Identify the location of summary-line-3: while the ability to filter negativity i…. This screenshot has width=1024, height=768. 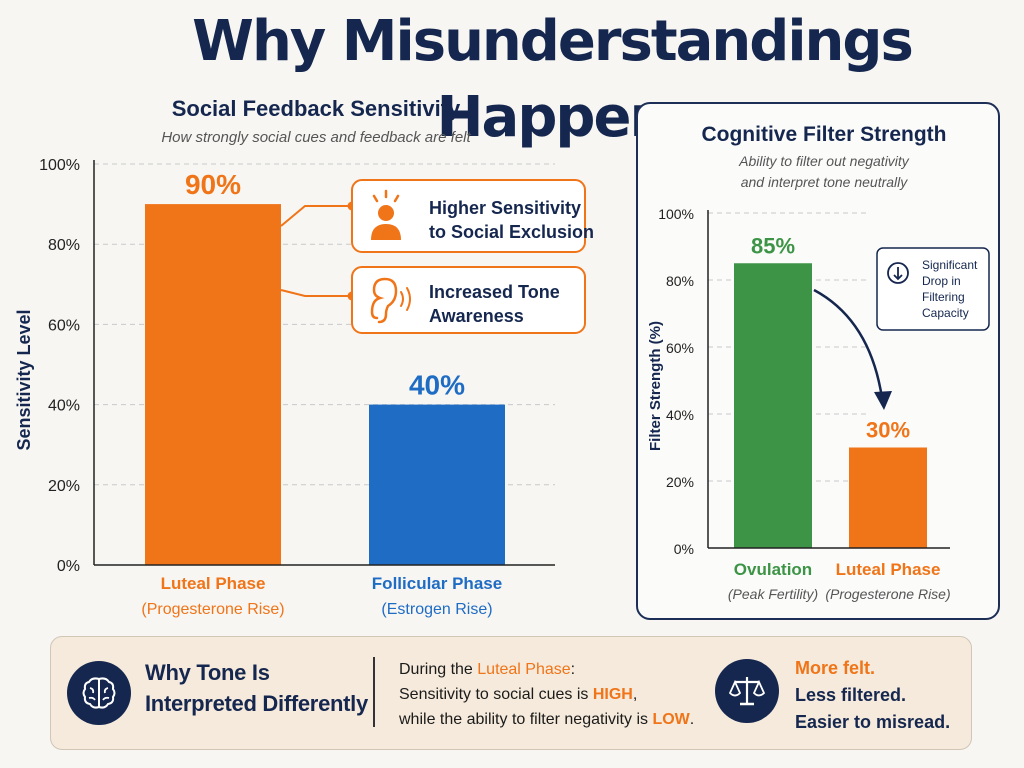
(569, 719).